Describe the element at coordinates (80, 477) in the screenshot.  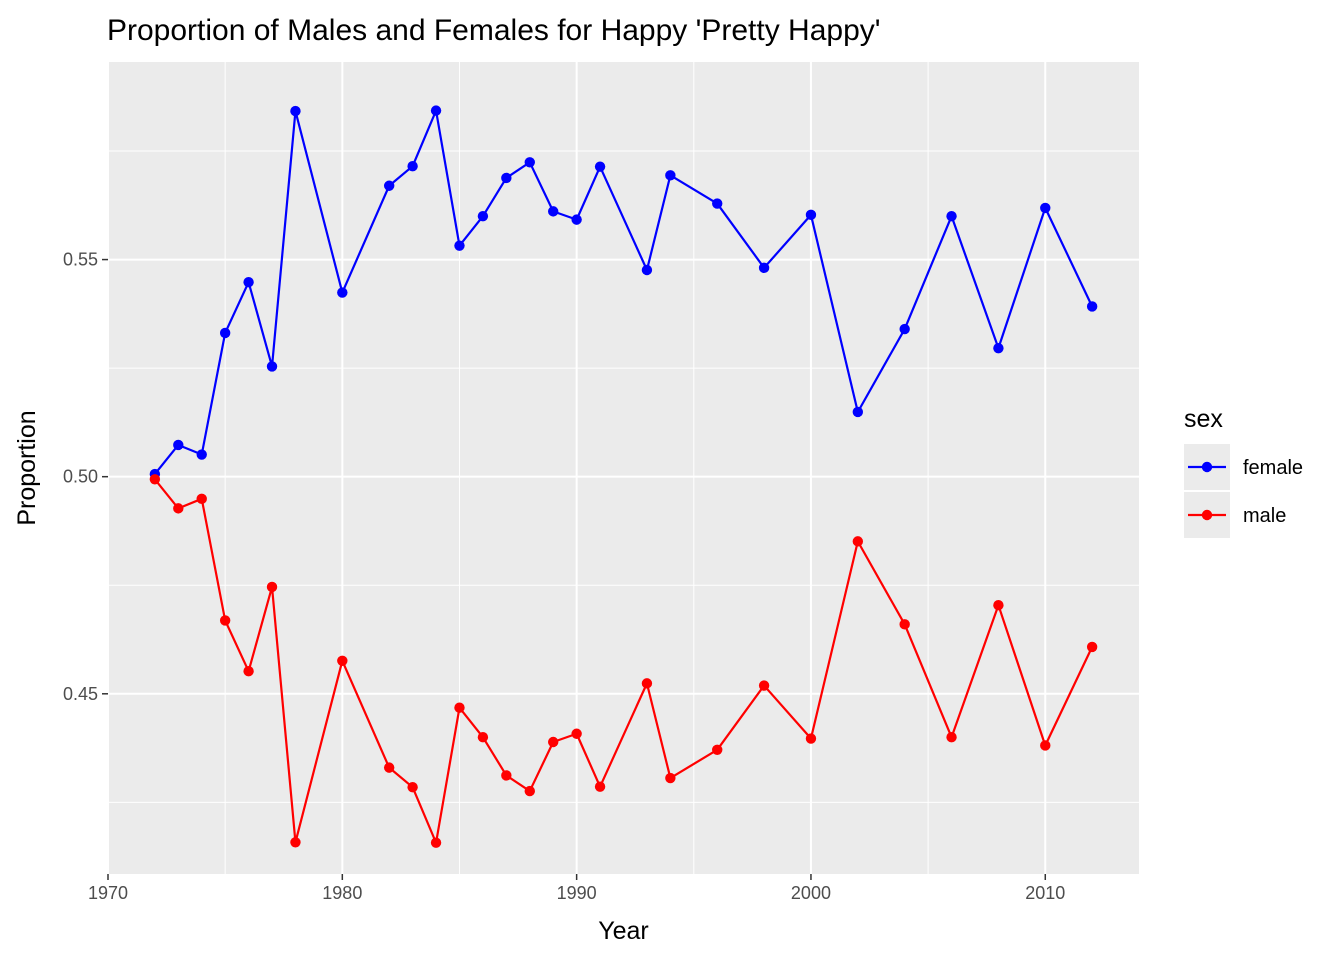
I see `y-tick-label-1: 0.50` at that location.